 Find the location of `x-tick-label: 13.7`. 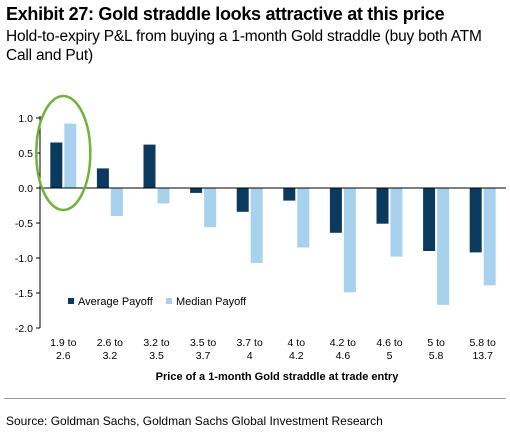

x-tick-label: 13.7 is located at coordinates (482, 356).